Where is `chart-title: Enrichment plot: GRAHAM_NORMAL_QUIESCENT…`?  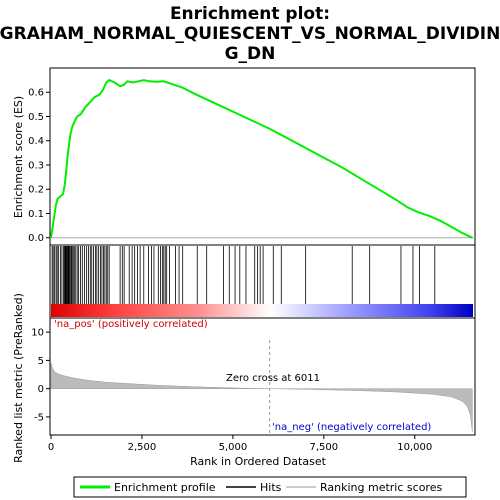
chart-title: Enrichment plot: GRAHAM_NORMAL_QUIESCENT… is located at coordinates (250, 34).